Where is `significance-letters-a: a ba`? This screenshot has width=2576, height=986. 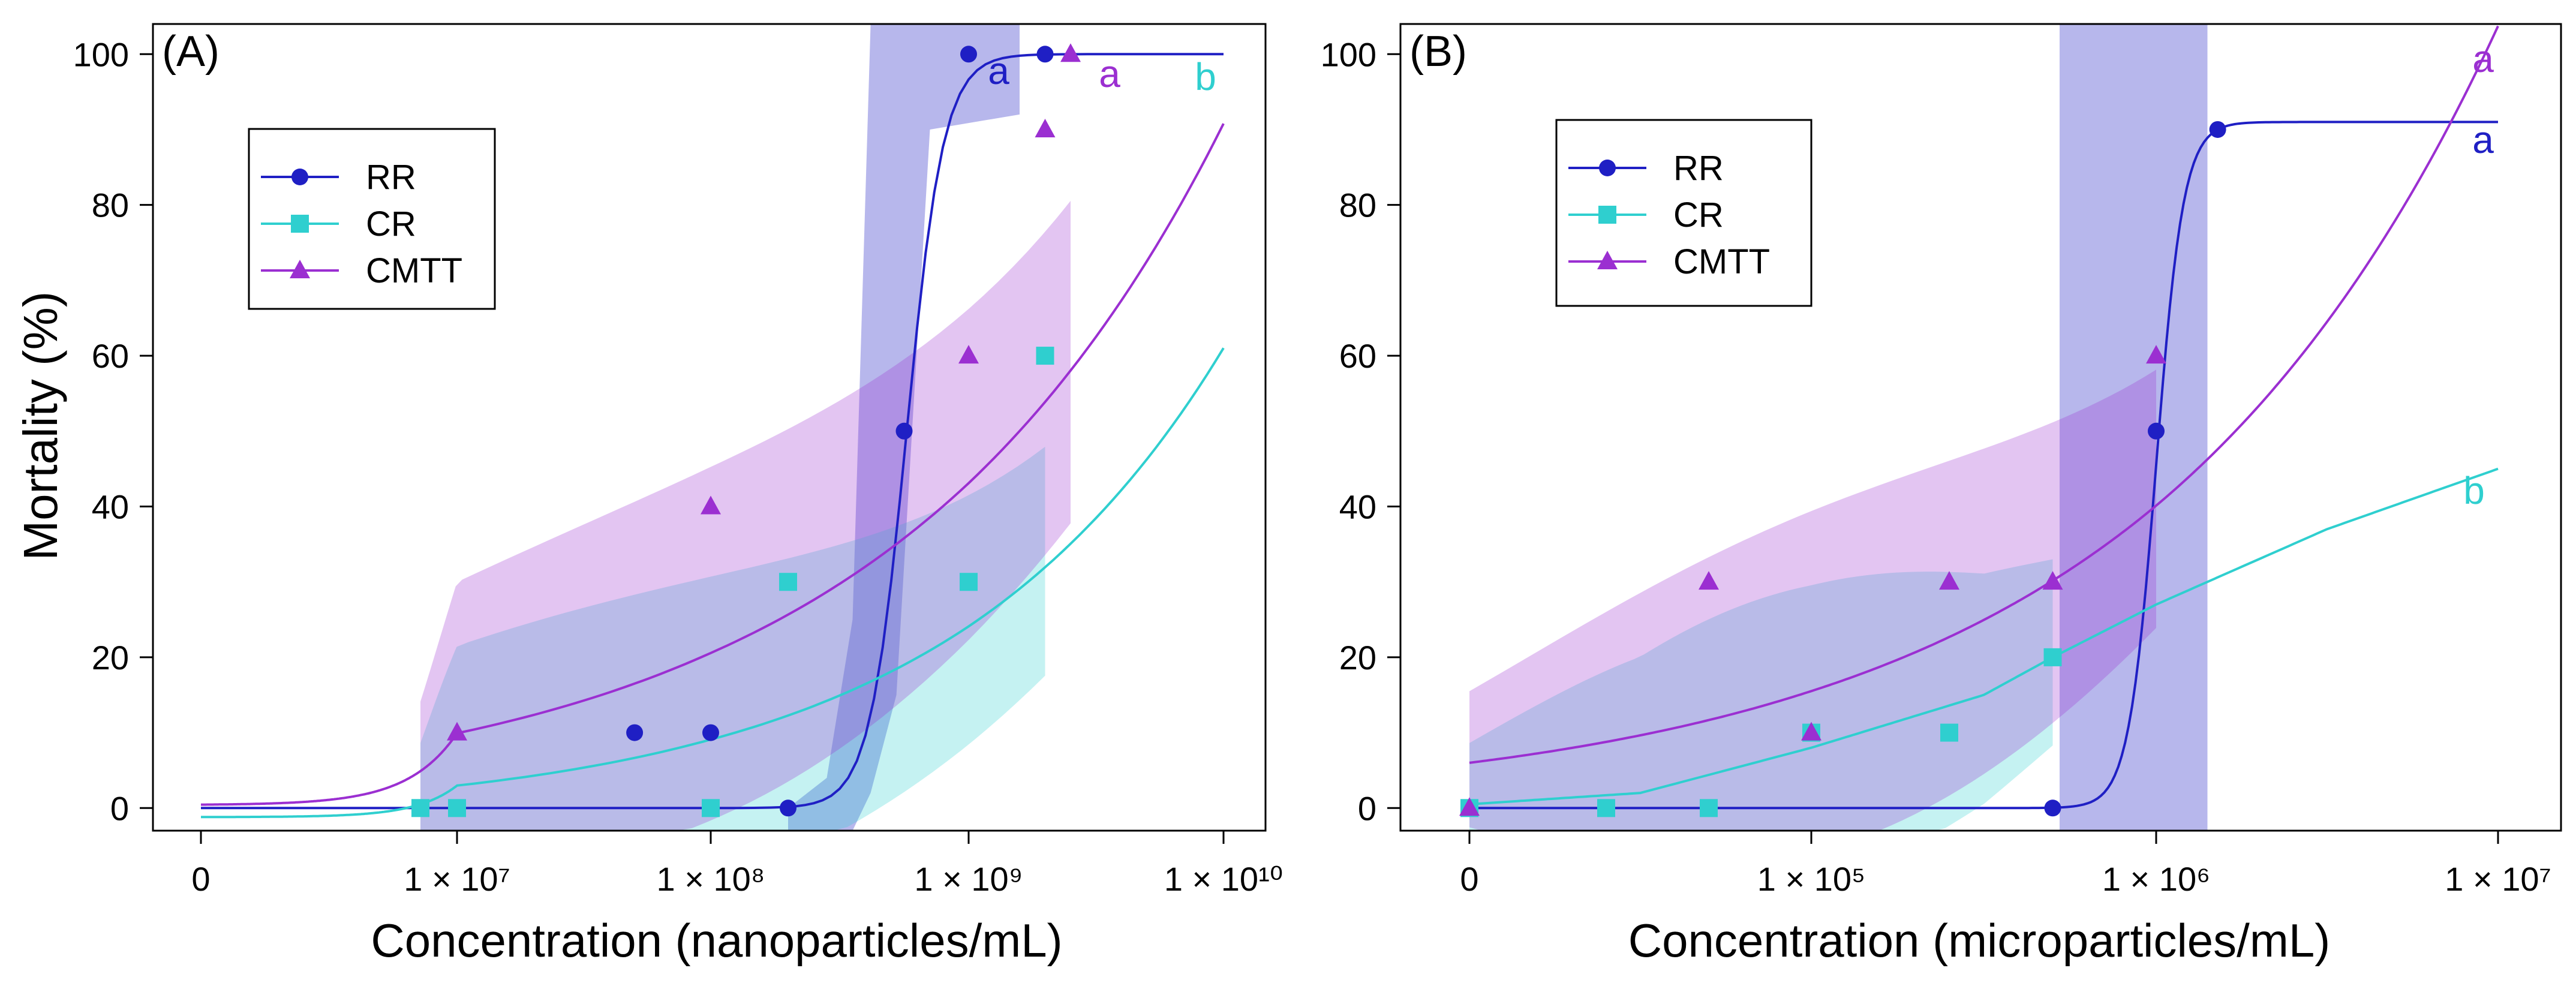
significance-letters-a: a ba is located at coordinates (1102, 73).